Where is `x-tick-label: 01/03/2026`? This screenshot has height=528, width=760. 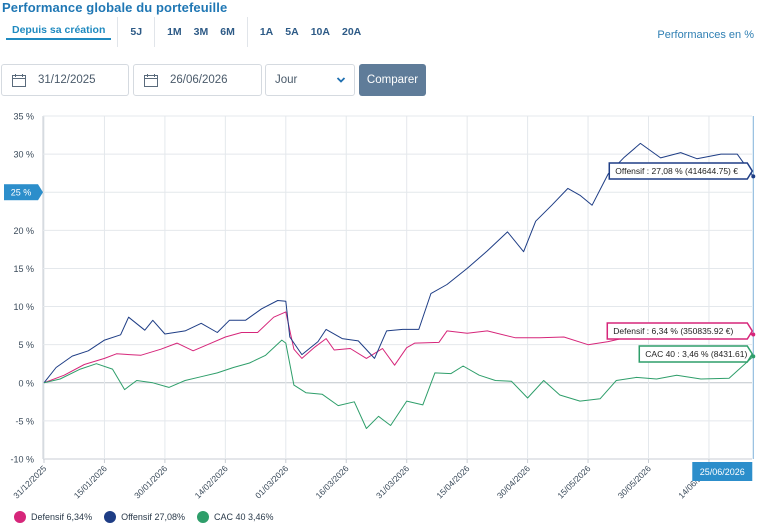 x-tick-label: 01/03/2026 is located at coordinates (271, 481).